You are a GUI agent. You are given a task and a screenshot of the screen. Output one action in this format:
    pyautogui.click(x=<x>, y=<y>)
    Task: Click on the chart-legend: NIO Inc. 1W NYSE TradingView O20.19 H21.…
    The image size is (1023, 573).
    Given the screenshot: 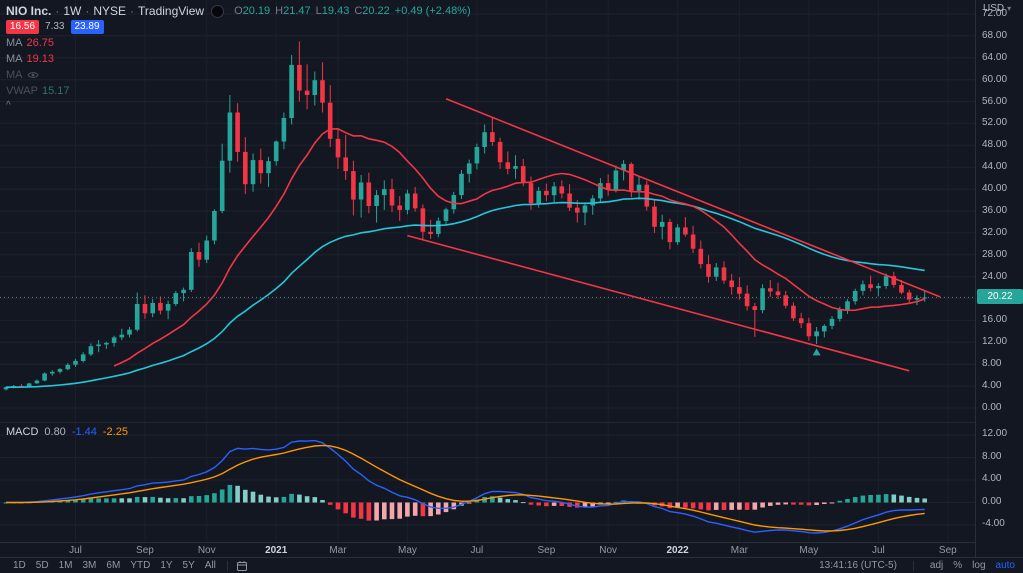 What is the action you would take?
    pyautogui.click(x=238, y=57)
    